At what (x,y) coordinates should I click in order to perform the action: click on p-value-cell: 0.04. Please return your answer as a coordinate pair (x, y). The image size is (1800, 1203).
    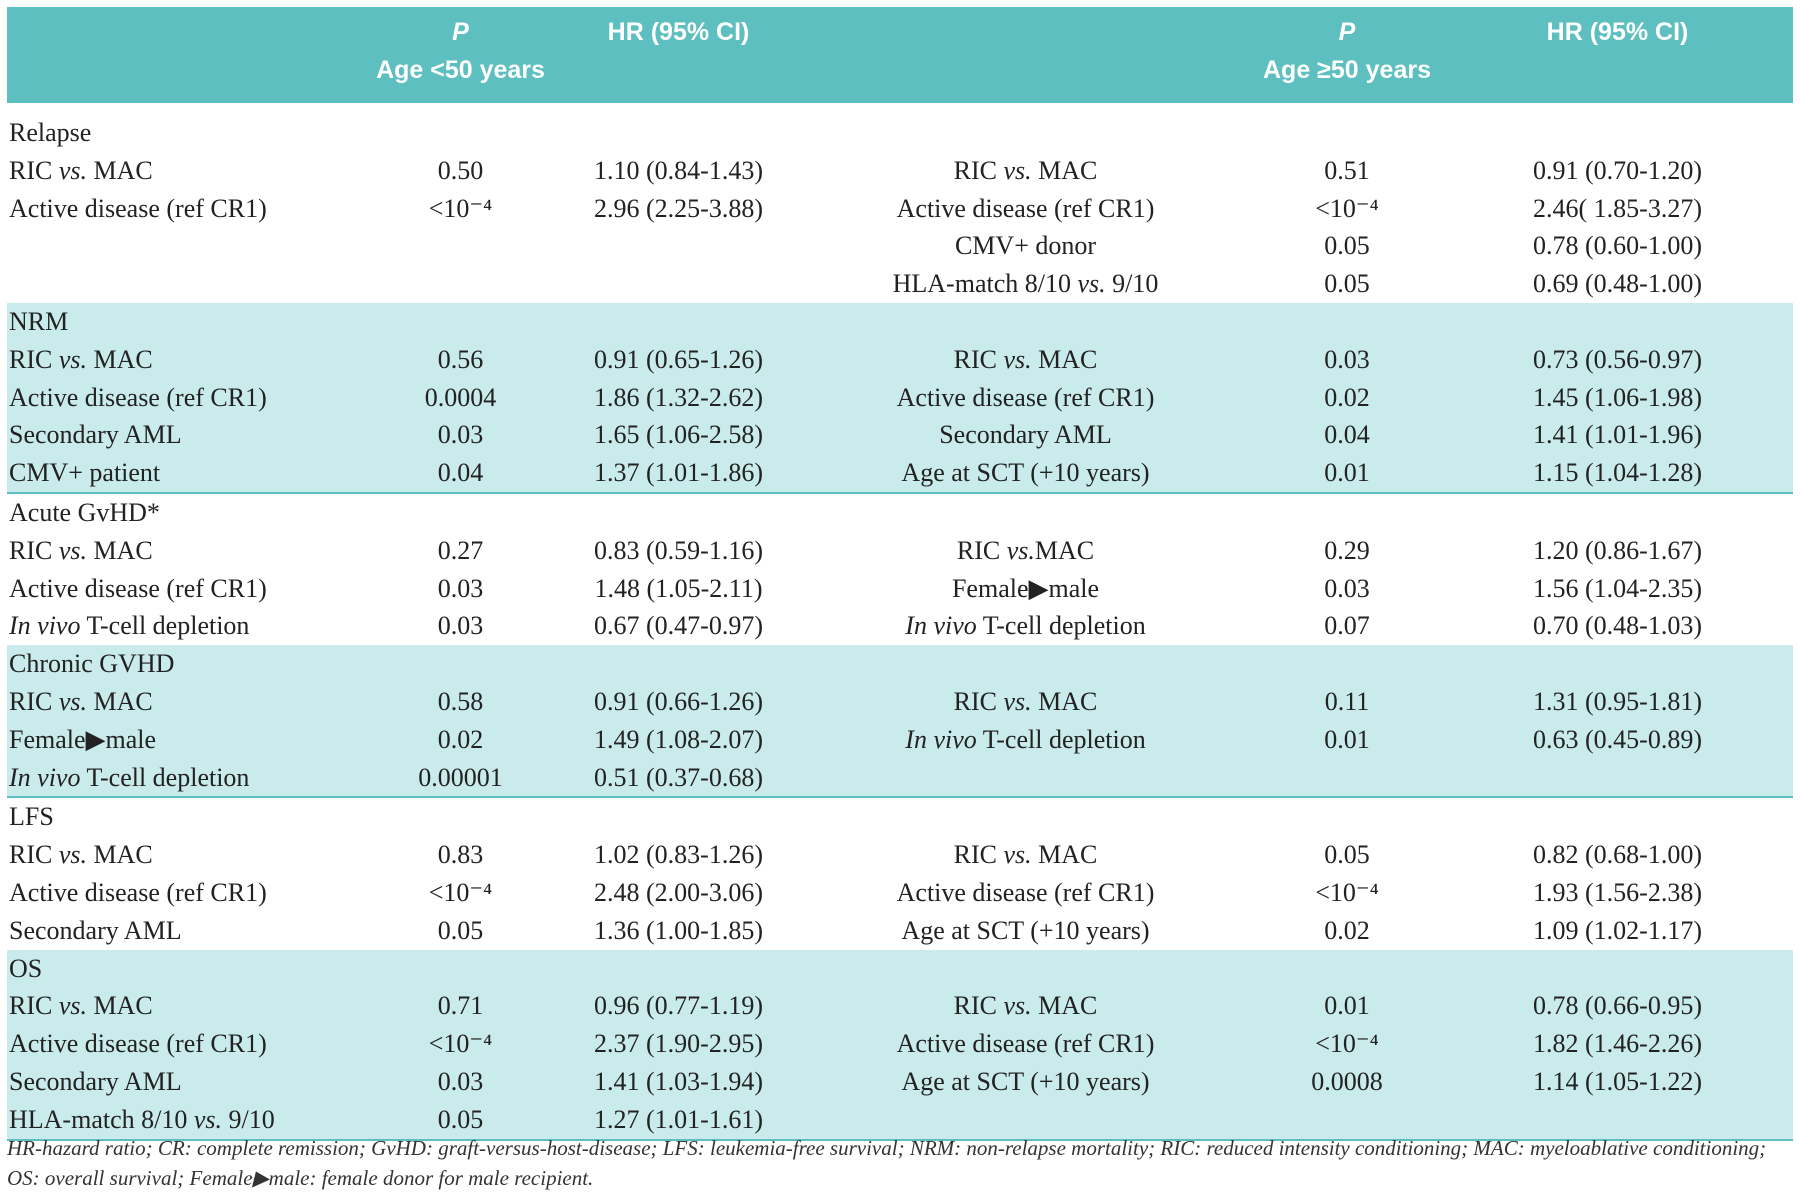
    Looking at the image, I should click on (460, 474).